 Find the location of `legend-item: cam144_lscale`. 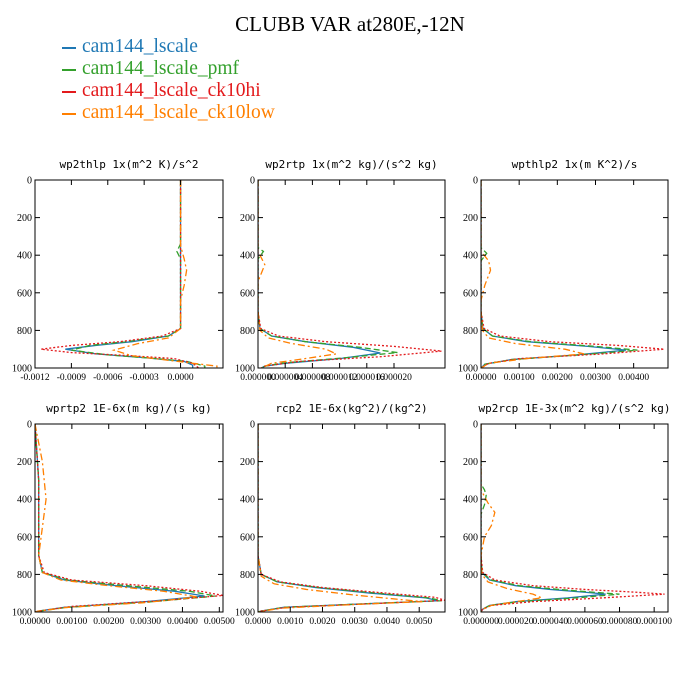

legend-item: cam144_lscale is located at coordinates (168, 47).